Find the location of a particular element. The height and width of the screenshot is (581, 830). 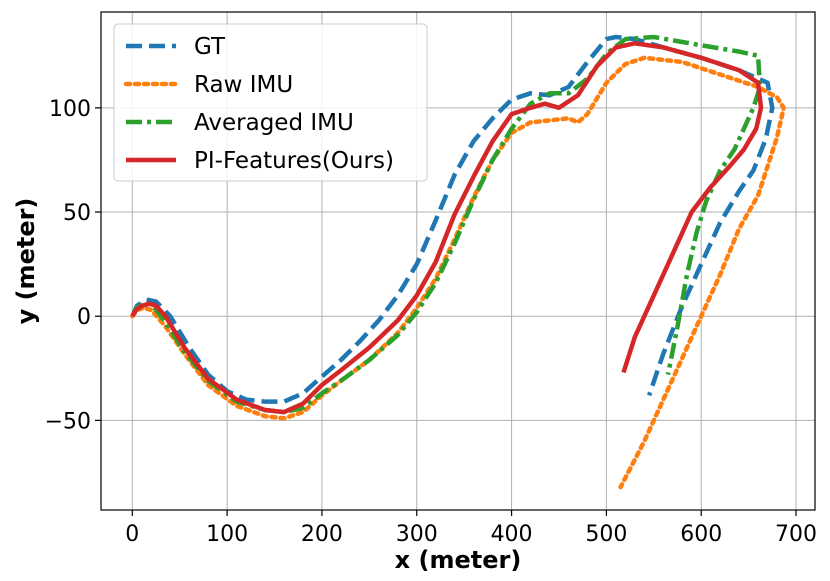

x-axis-label: x (meter) is located at coordinates (458, 560).